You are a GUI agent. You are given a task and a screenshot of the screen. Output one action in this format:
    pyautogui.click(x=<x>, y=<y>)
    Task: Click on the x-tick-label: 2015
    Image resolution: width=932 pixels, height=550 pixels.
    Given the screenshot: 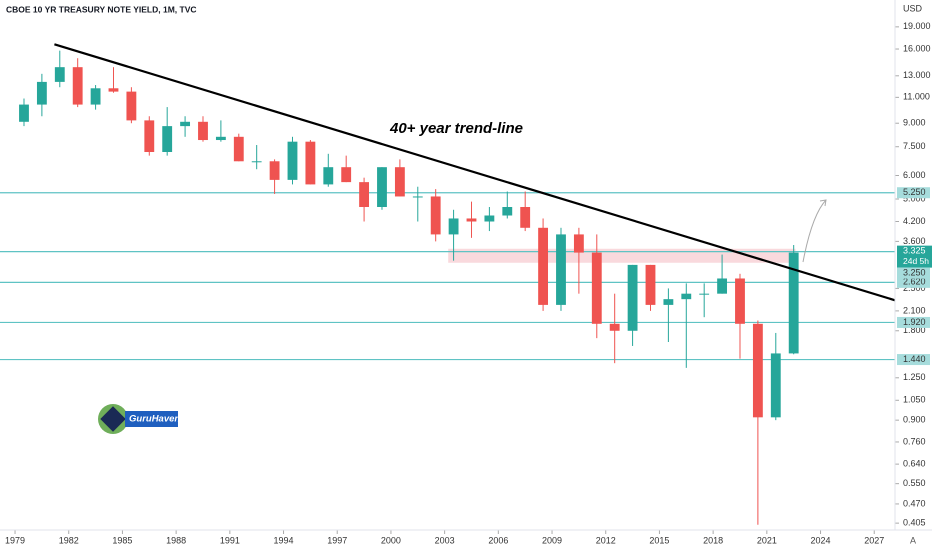 What is the action you would take?
    pyautogui.click(x=659, y=540)
    